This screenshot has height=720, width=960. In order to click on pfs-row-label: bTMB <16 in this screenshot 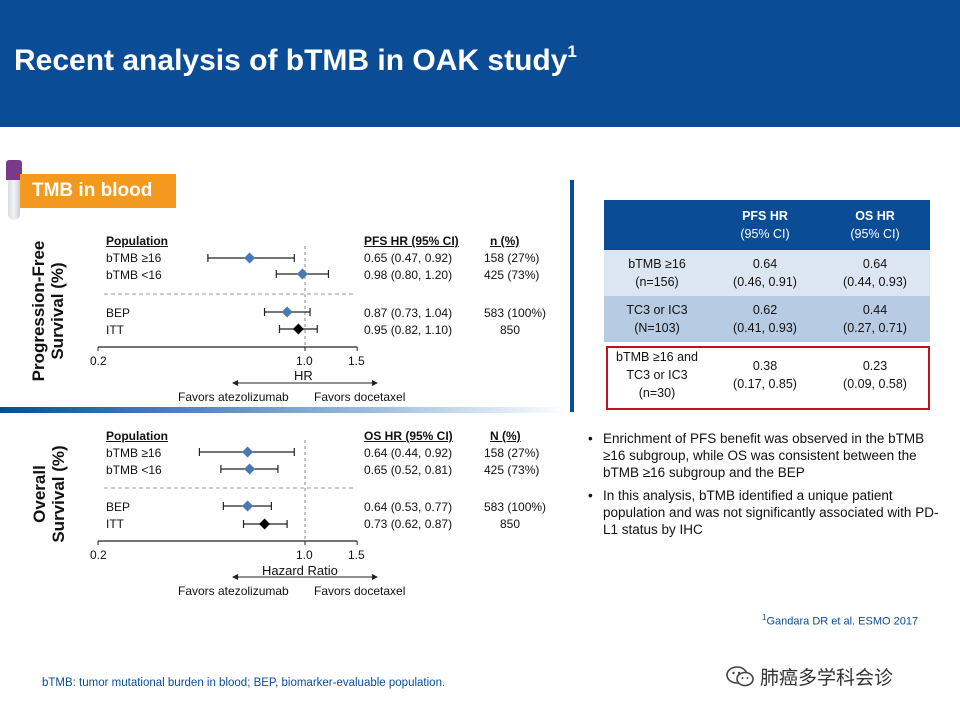, I will do `click(134, 275)`.